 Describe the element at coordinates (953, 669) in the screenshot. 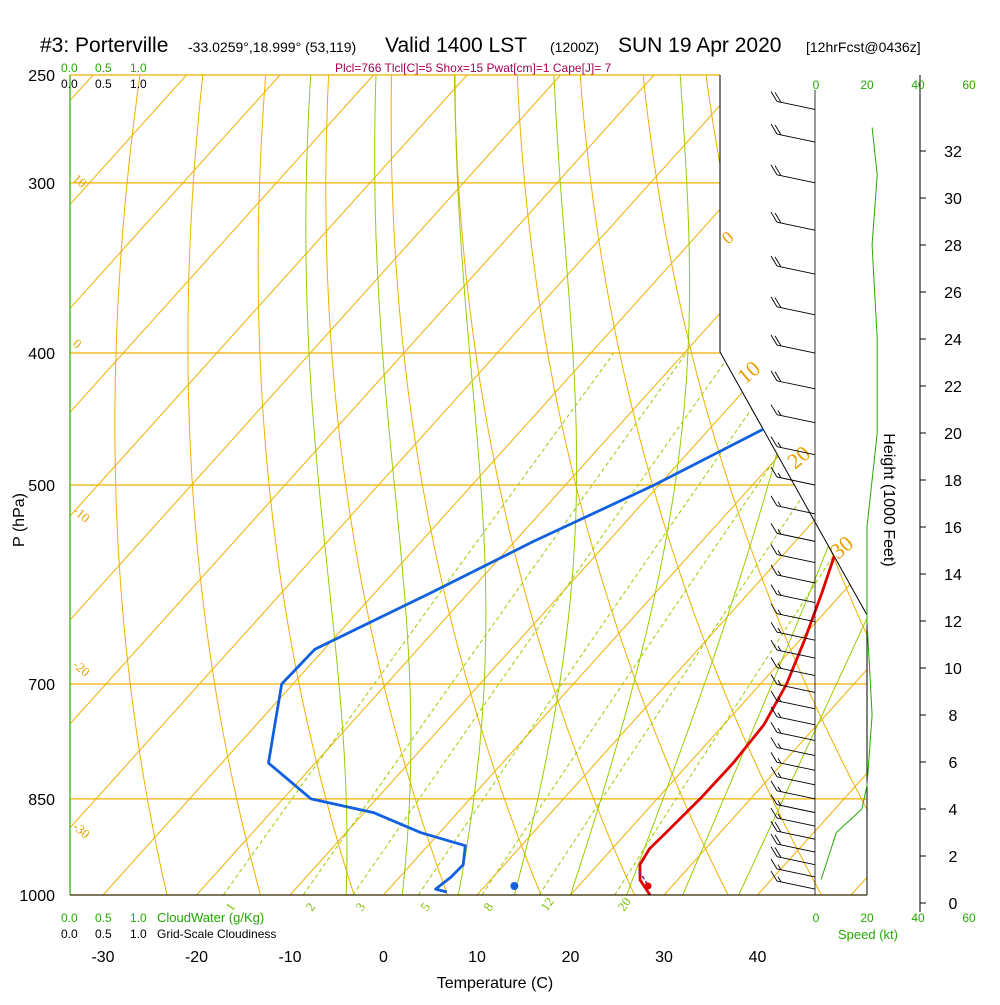

I see `height-tick-label-10: 10` at that location.